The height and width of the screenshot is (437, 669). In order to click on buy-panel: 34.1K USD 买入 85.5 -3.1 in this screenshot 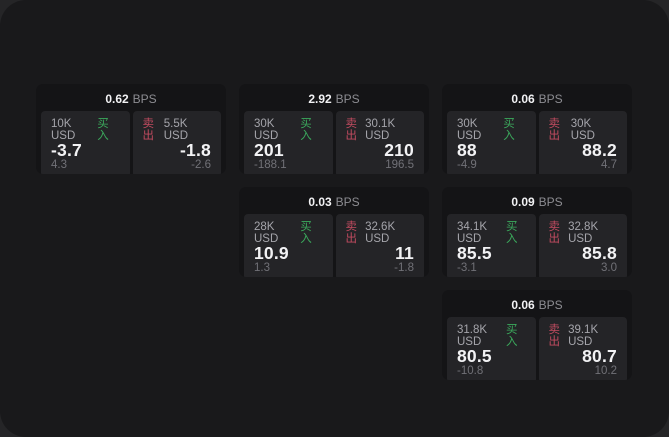, I will do `click(491, 245)`.